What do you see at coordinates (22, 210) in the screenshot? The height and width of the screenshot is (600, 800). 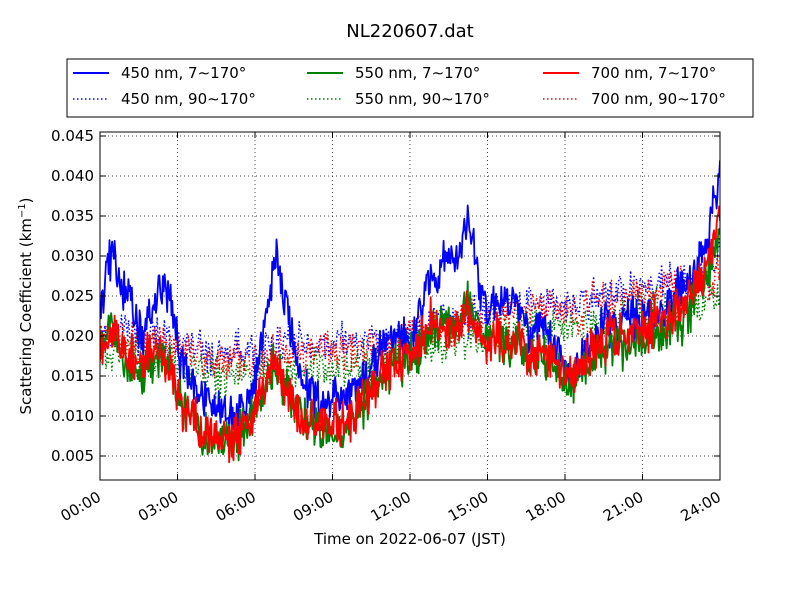 I see `y-axis-label-sup: −1` at bounding box center [22, 210].